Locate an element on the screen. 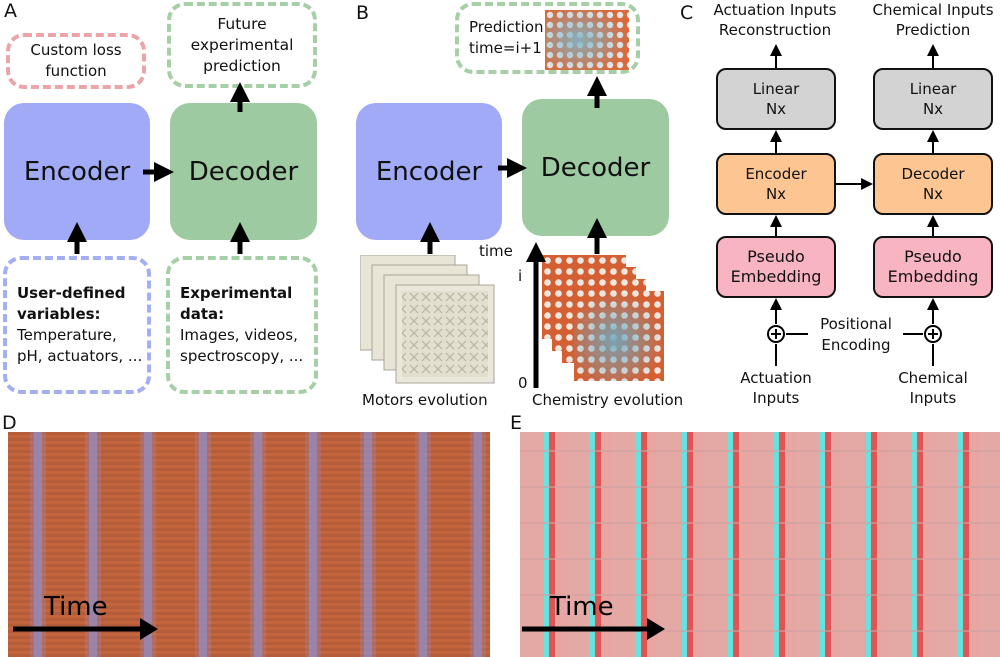  positional-label: Positional is located at coordinates (856, 324).